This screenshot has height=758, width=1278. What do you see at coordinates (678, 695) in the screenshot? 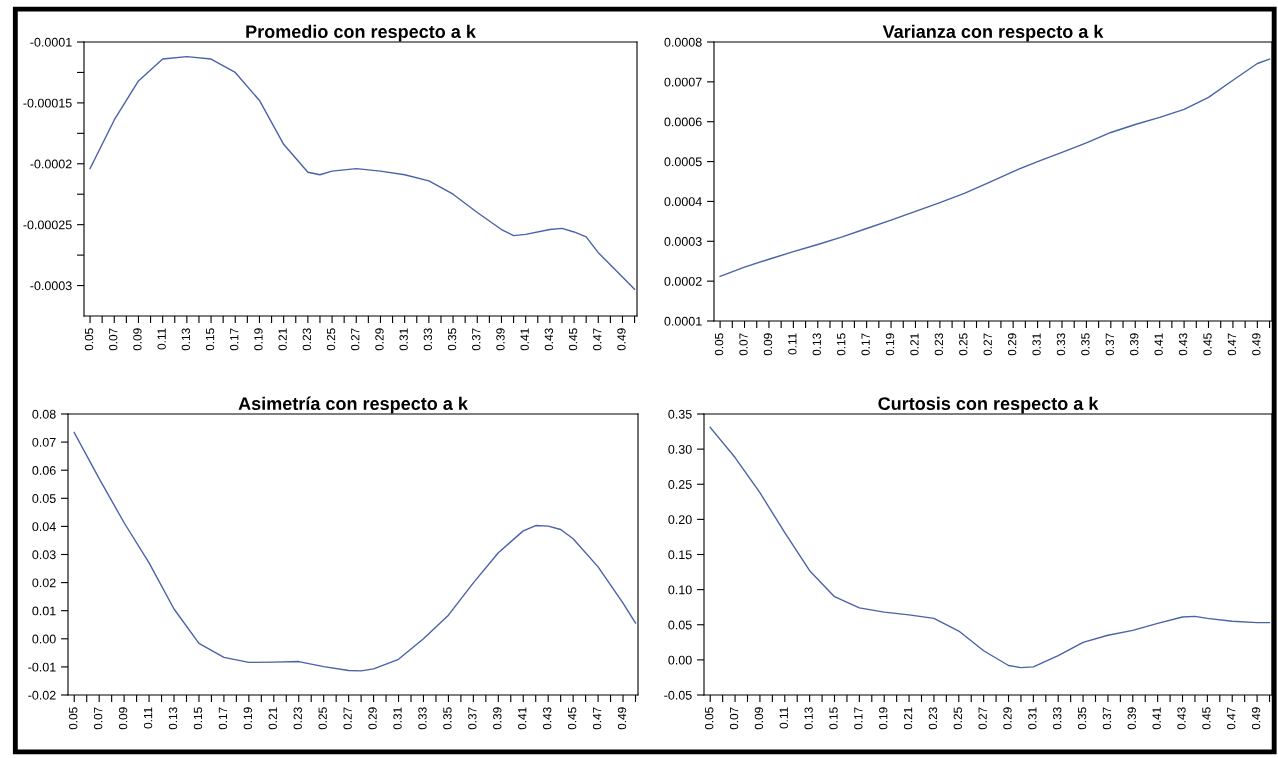
I see `y-tick-label: -0.05` at bounding box center [678, 695].